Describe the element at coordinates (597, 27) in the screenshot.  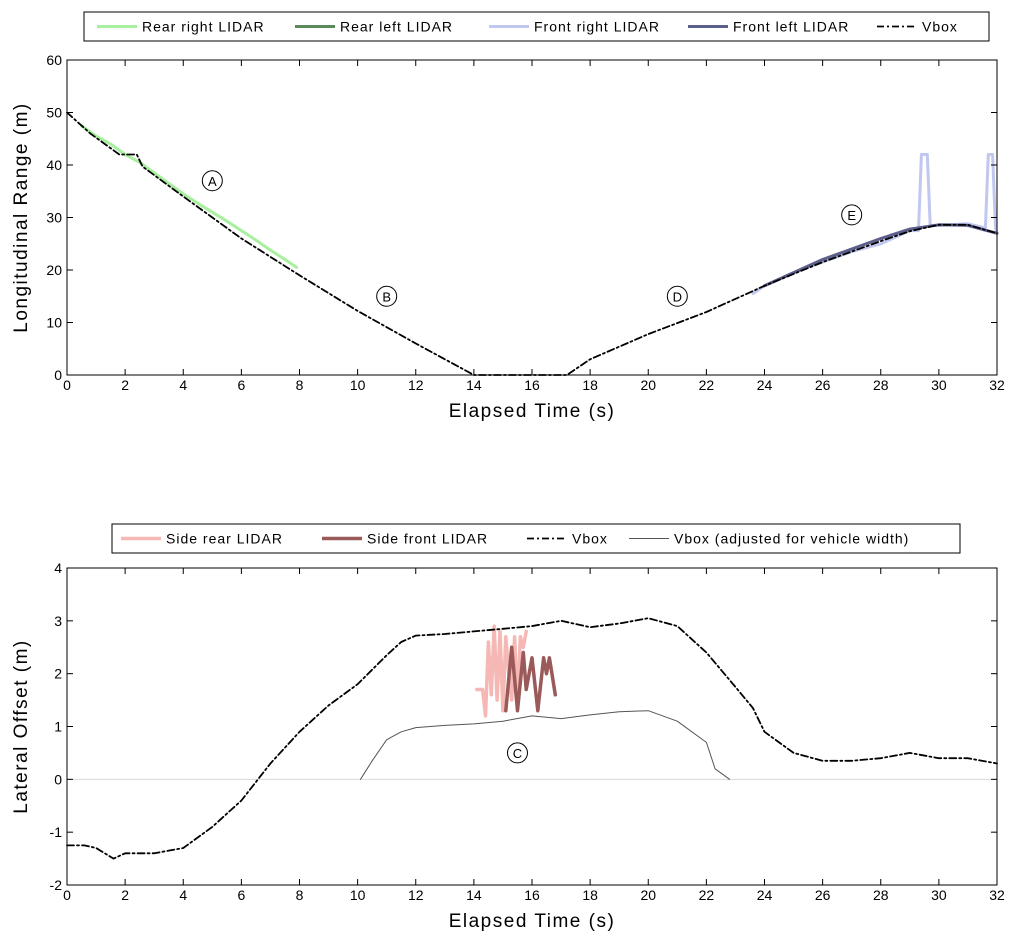
I see `legend-label: Front right LIDAR` at that location.